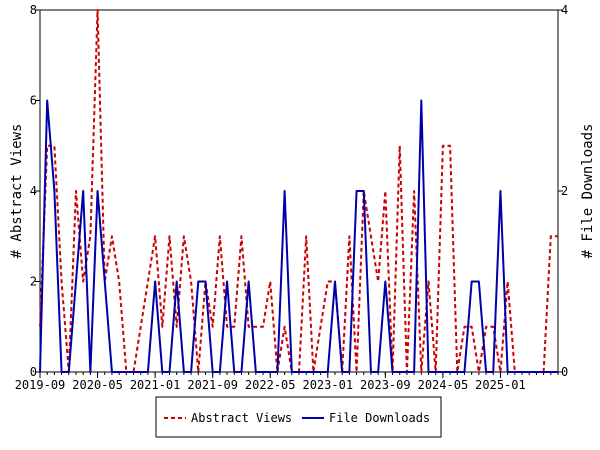  What do you see at coordinates (385, 385) in the screenshot?
I see `x-tick-label: 2023-09` at bounding box center [385, 385].